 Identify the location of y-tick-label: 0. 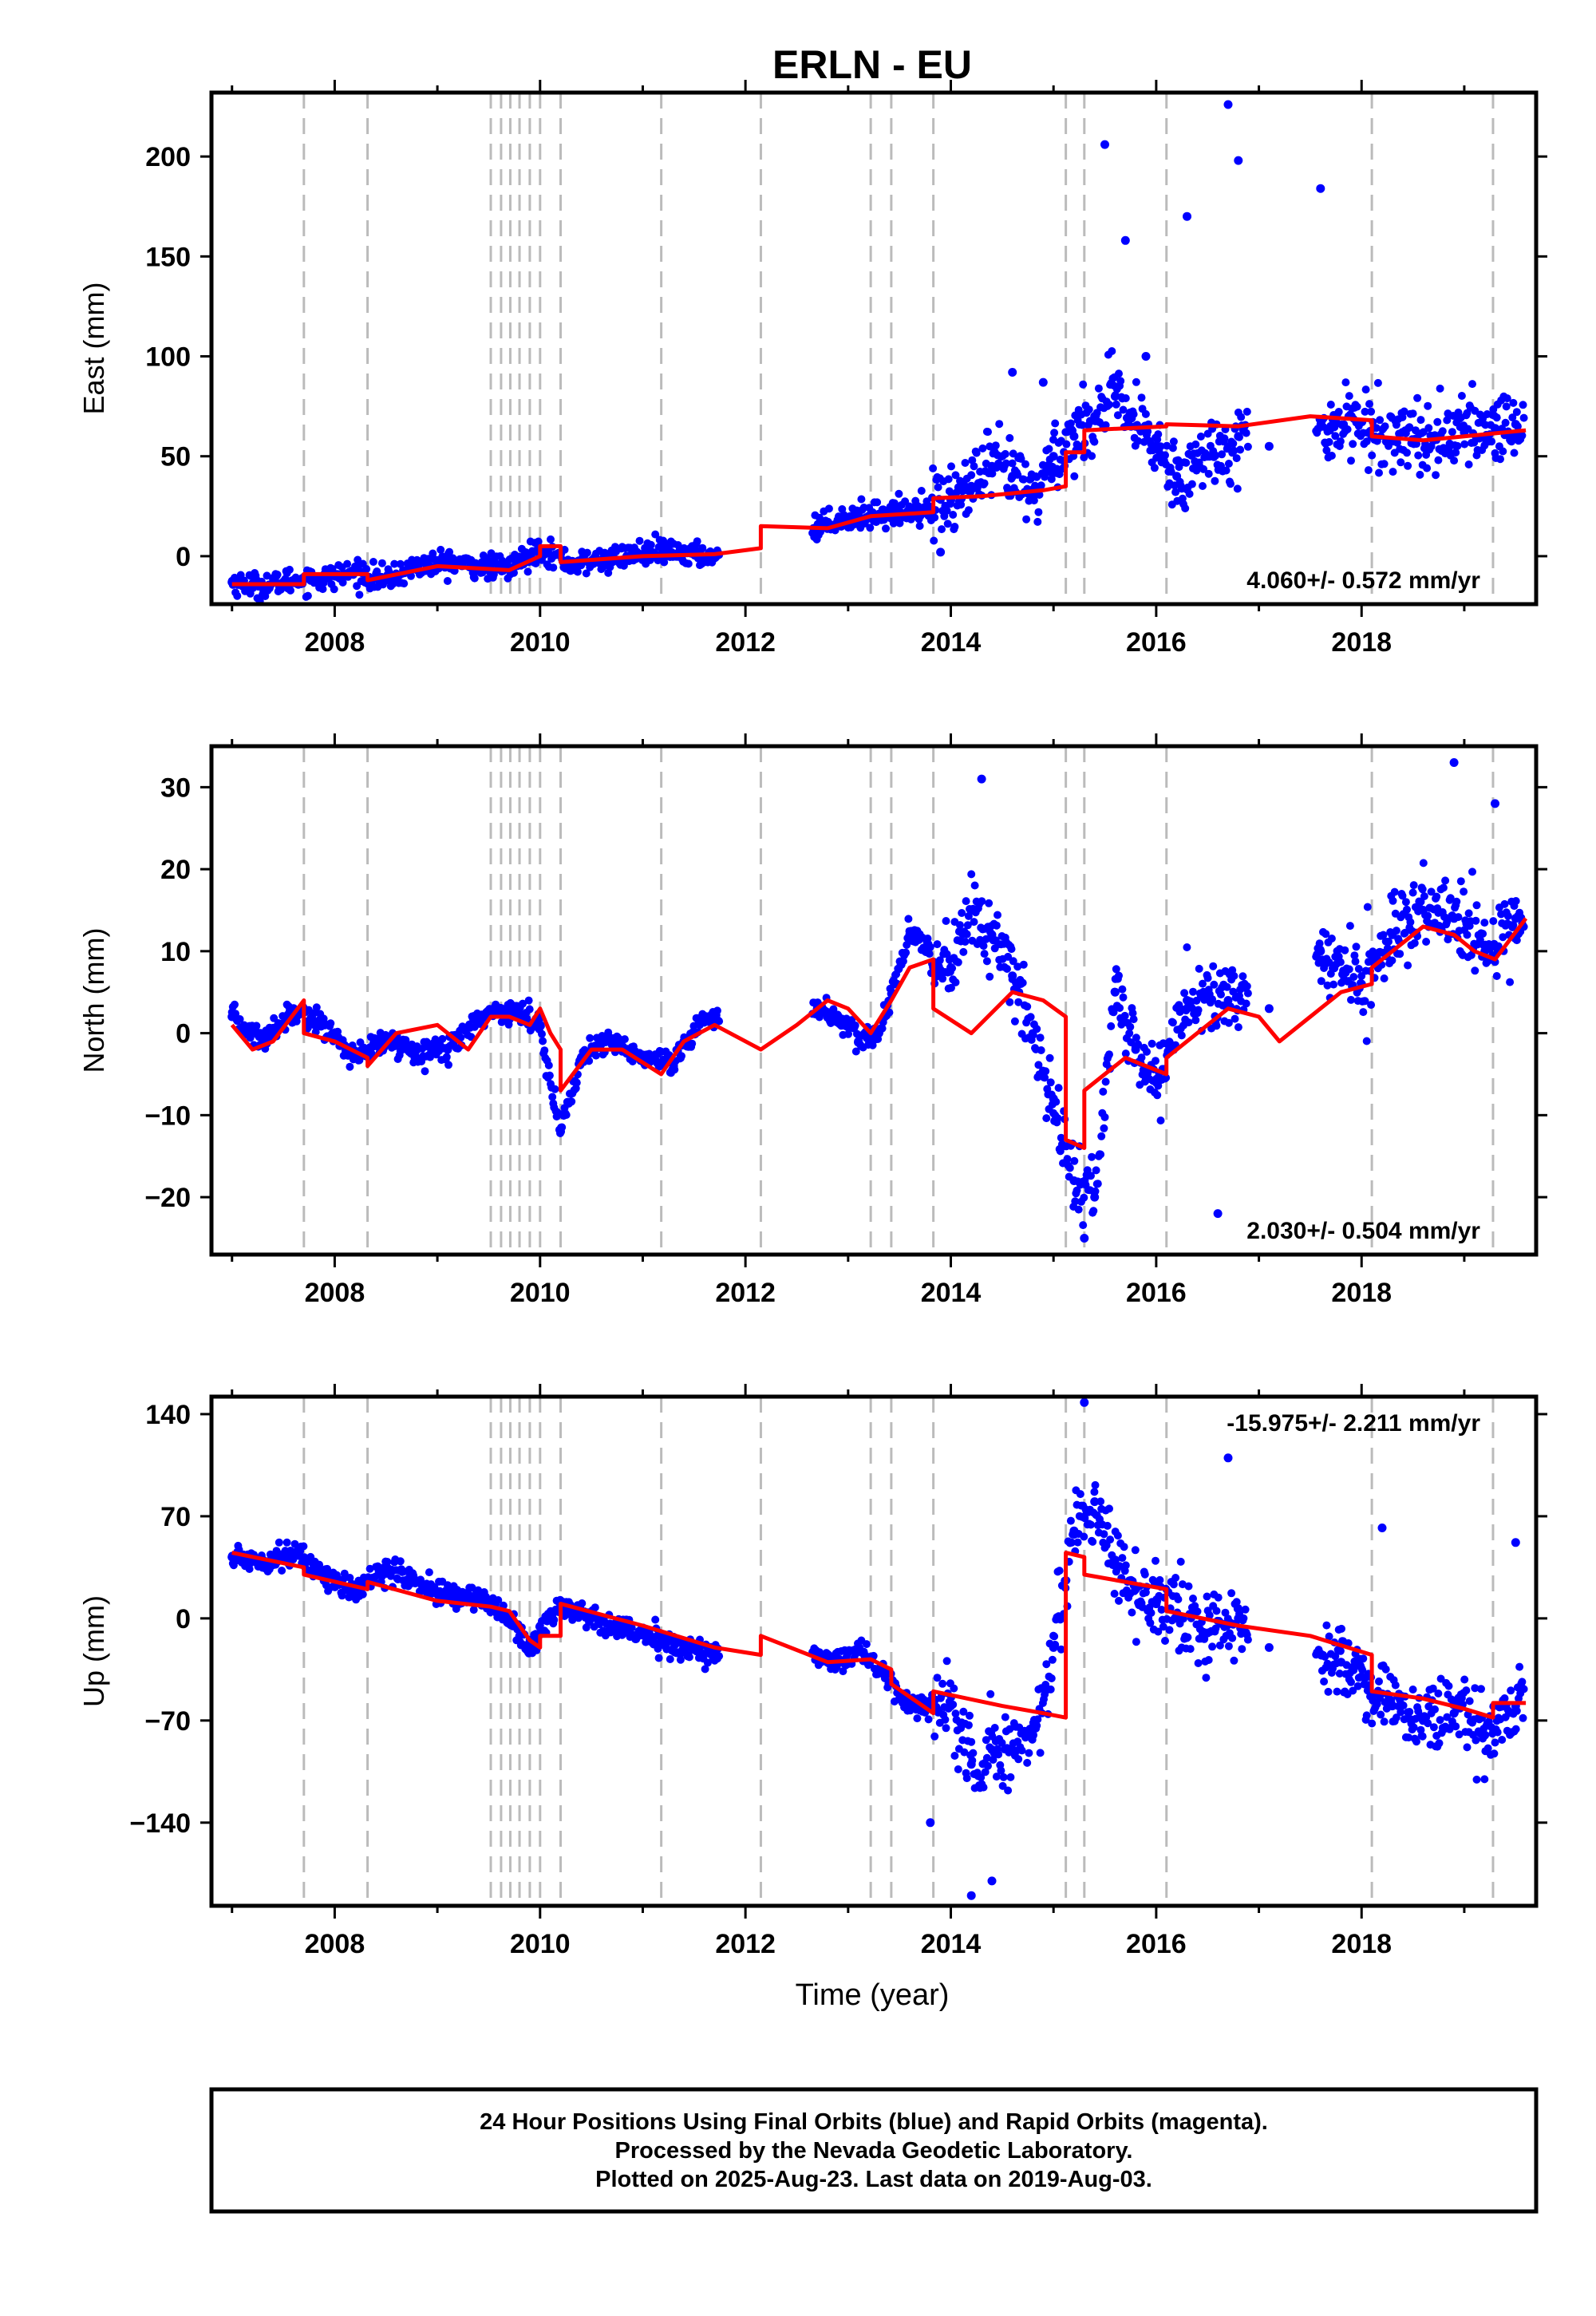
(183, 1034).